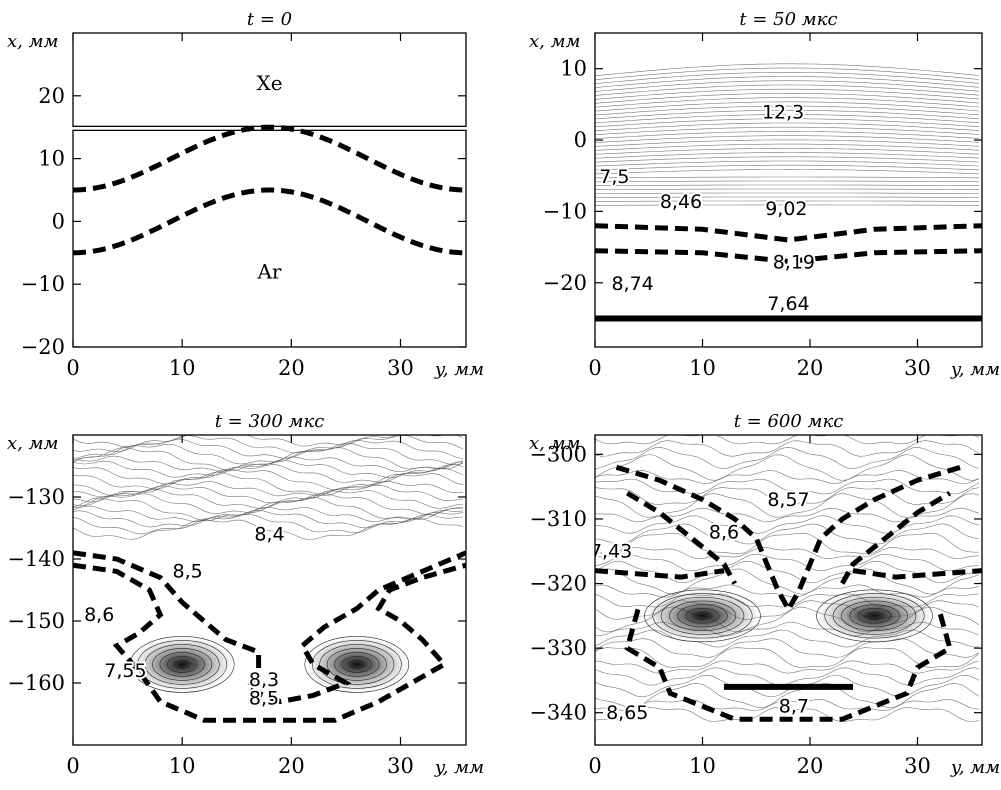  I want to click on y-tick-label: −150, so click(36, 621).